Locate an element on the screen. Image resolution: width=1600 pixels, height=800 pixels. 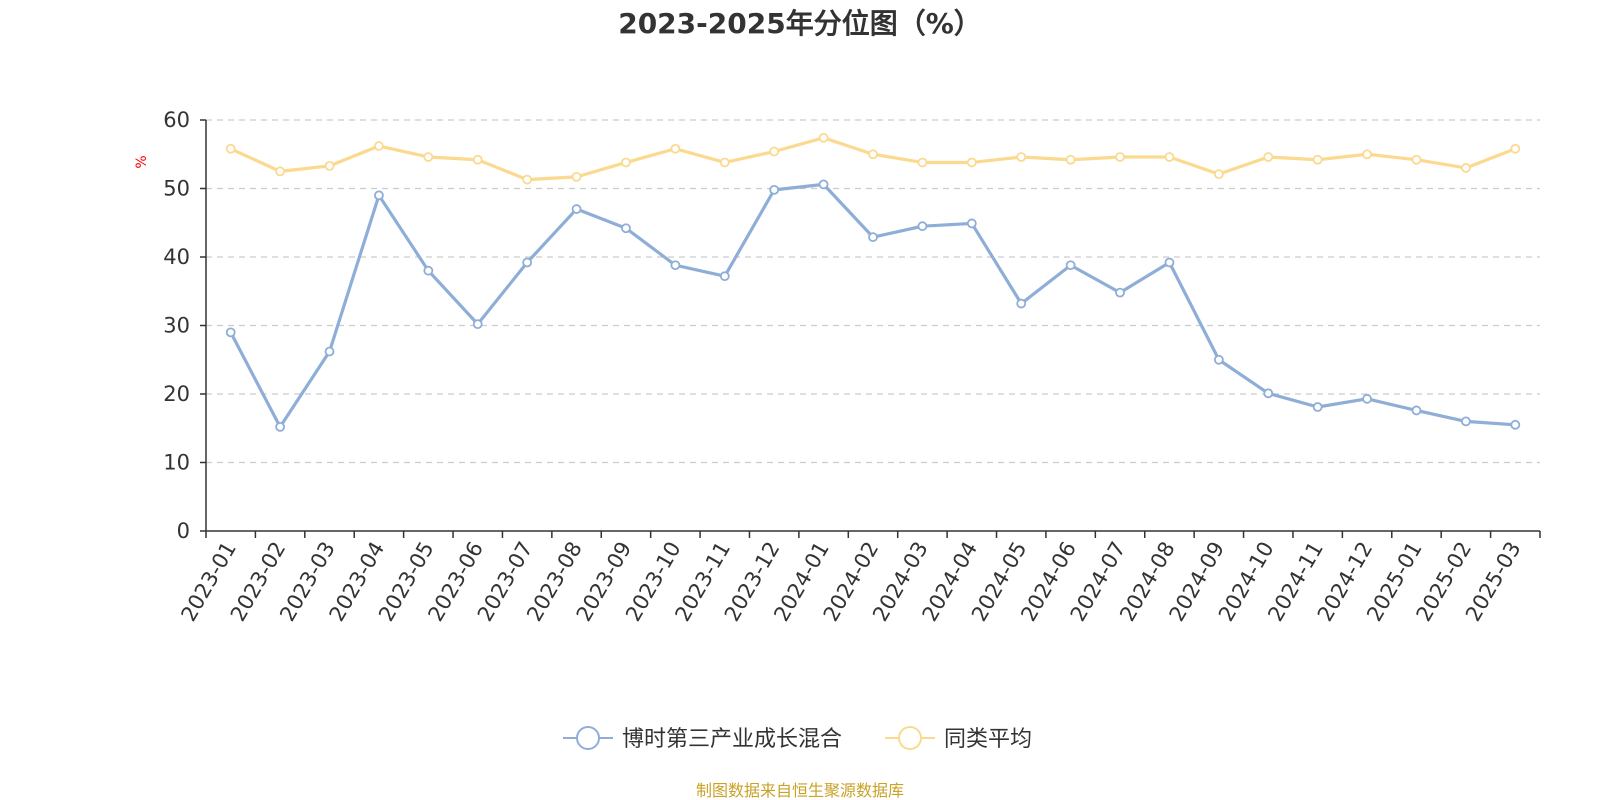
y-tick-label-30: 30 is located at coordinates (176, 326).